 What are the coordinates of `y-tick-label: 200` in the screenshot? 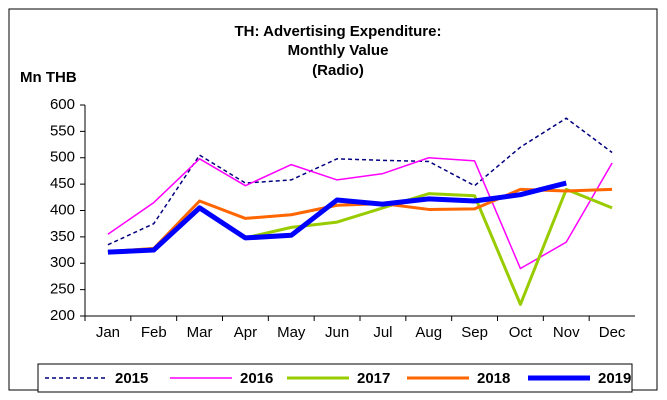 It's located at (62, 315).